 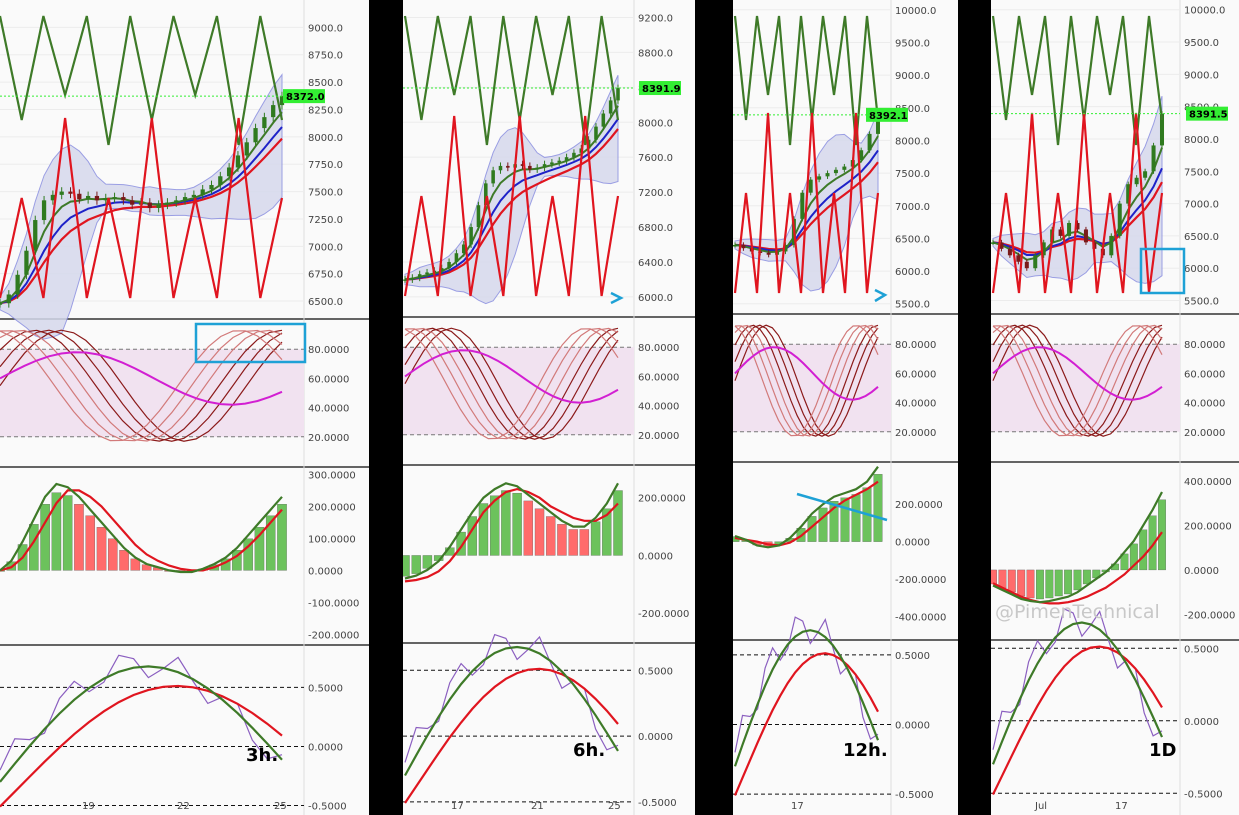 I want to click on price-tick-label: 7200.0, so click(x=655, y=193).